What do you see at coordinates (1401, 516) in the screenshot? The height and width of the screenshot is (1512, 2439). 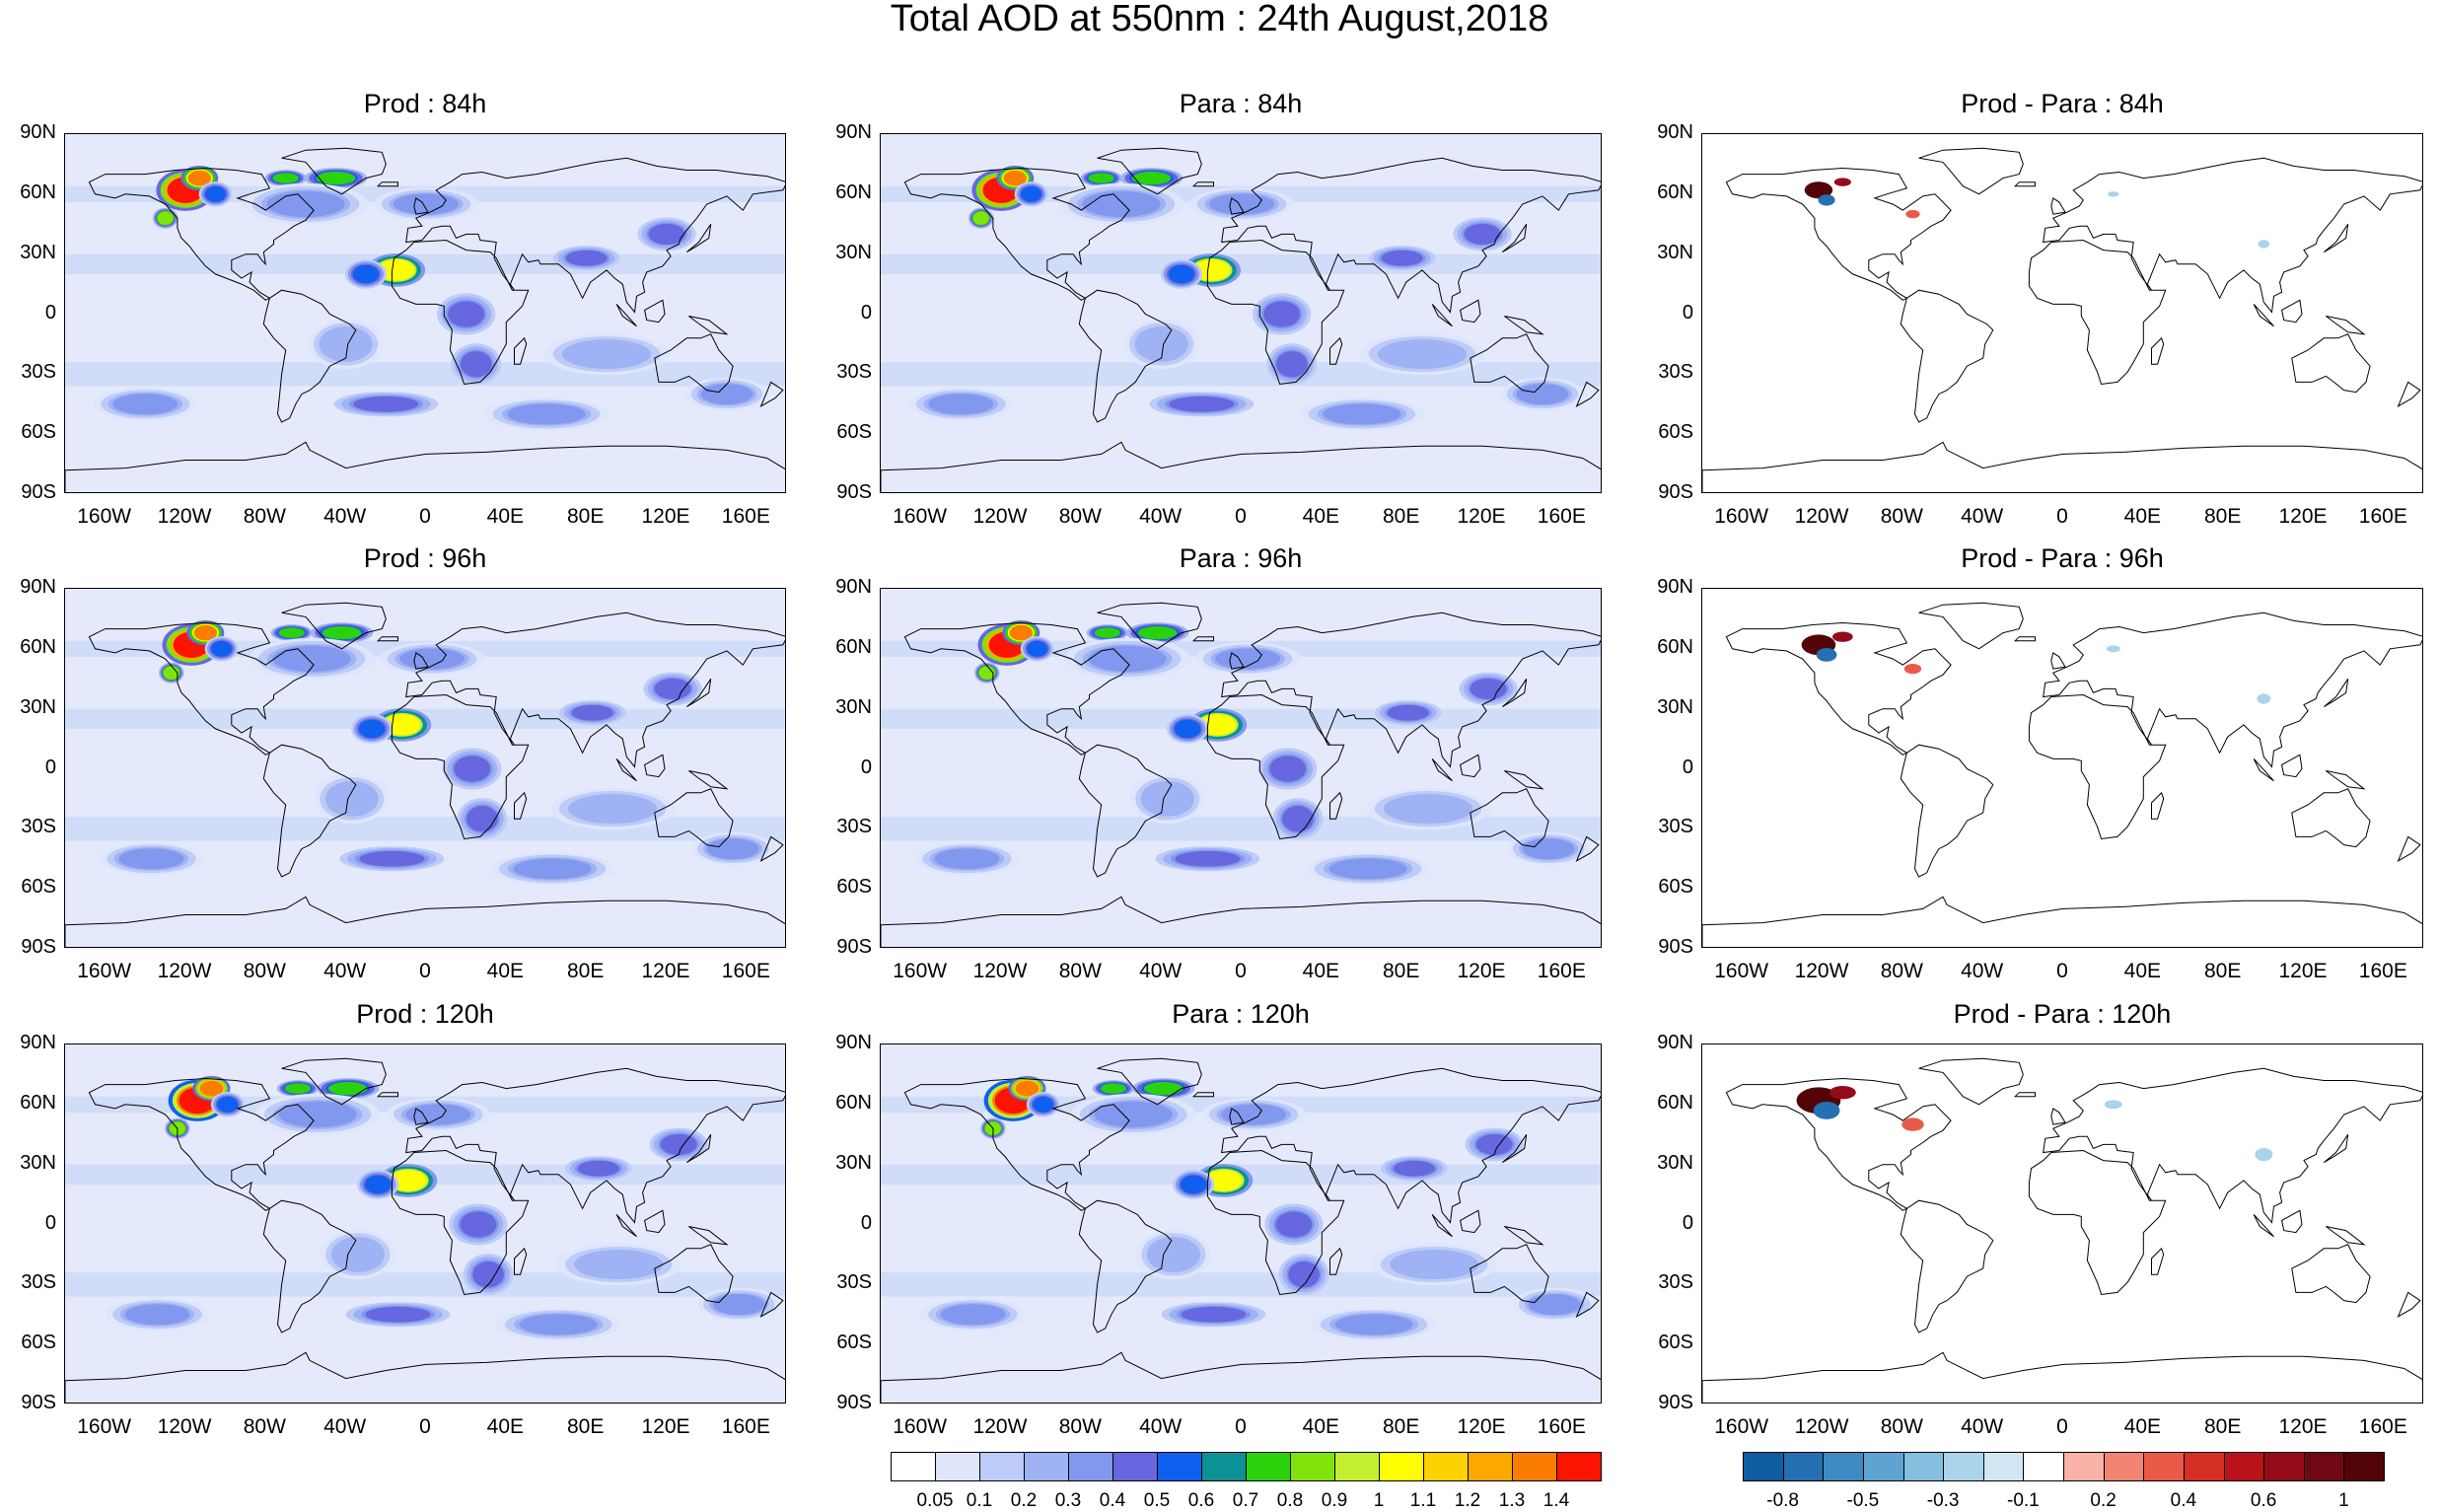 I see `longitude-label: 80E` at bounding box center [1401, 516].